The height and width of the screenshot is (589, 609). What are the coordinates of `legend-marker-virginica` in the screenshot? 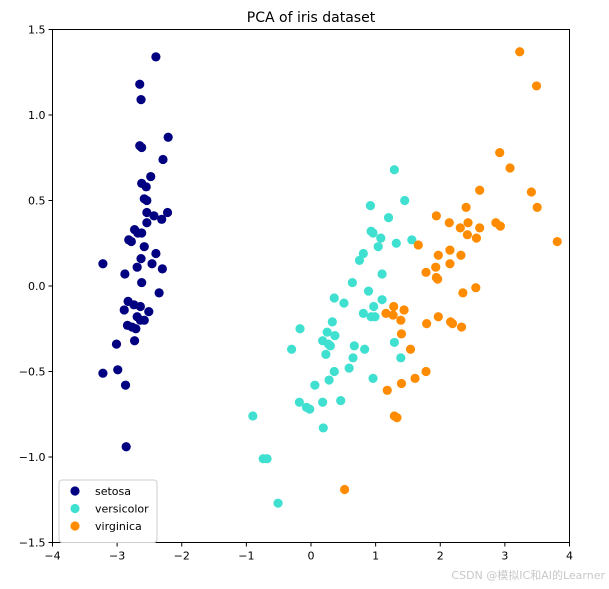 It's located at (75, 526).